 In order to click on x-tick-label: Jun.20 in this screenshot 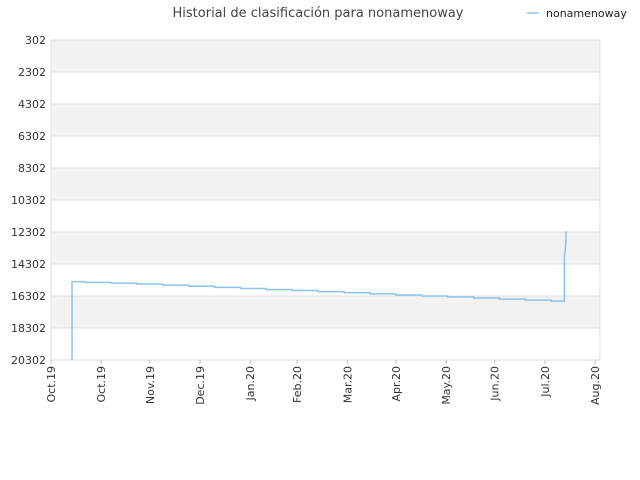, I will do `click(495, 384)`.